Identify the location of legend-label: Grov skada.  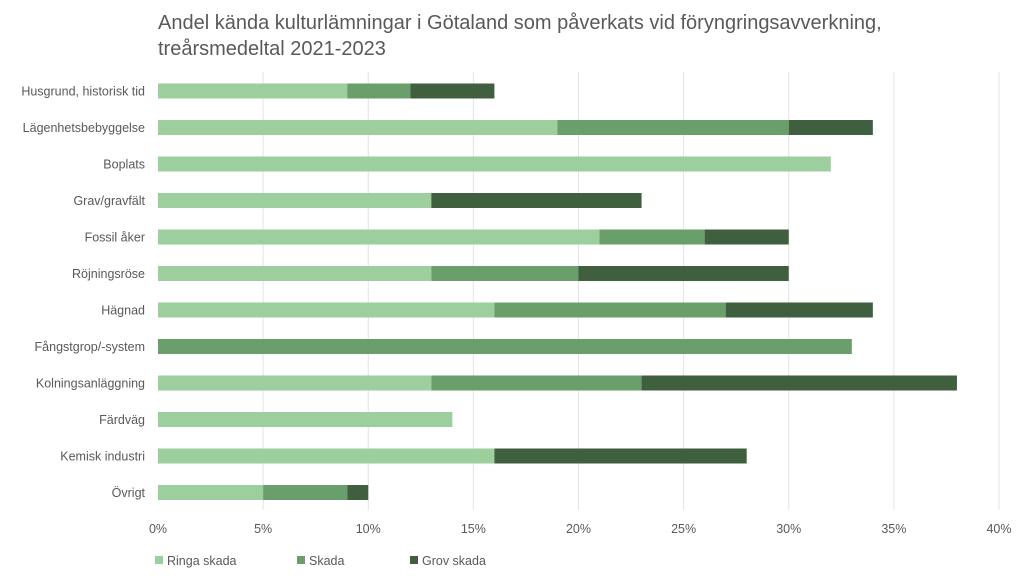
(454, 561).